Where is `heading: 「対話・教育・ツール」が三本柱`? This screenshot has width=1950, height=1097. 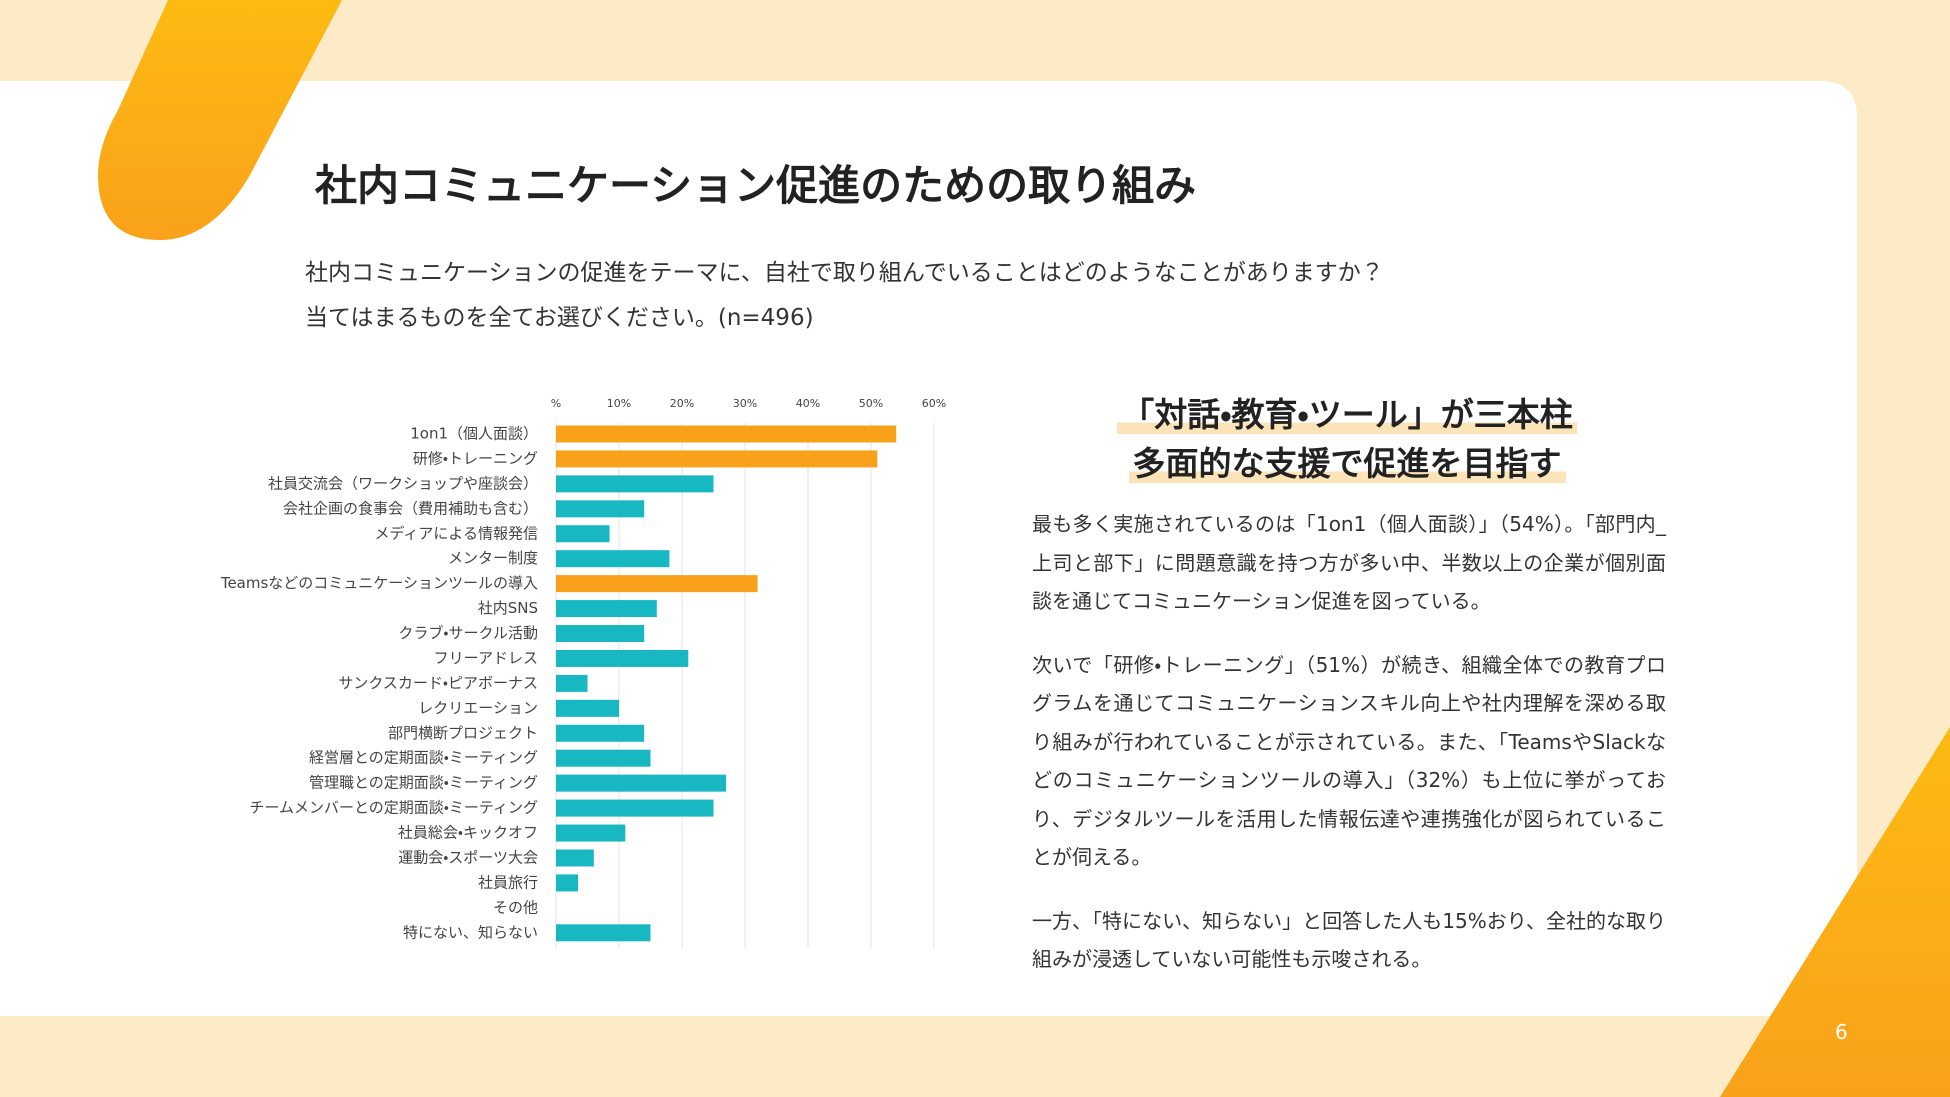
heading: 「対話・教育・ツール」が三本柱 is located at coordinates (1347, 412).